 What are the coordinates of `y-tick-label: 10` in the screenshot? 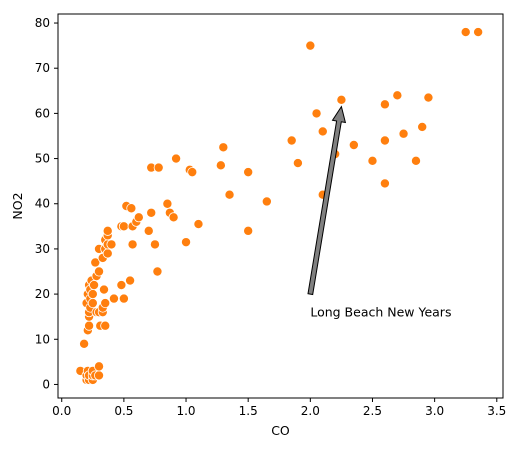 It's located at (42, 339).